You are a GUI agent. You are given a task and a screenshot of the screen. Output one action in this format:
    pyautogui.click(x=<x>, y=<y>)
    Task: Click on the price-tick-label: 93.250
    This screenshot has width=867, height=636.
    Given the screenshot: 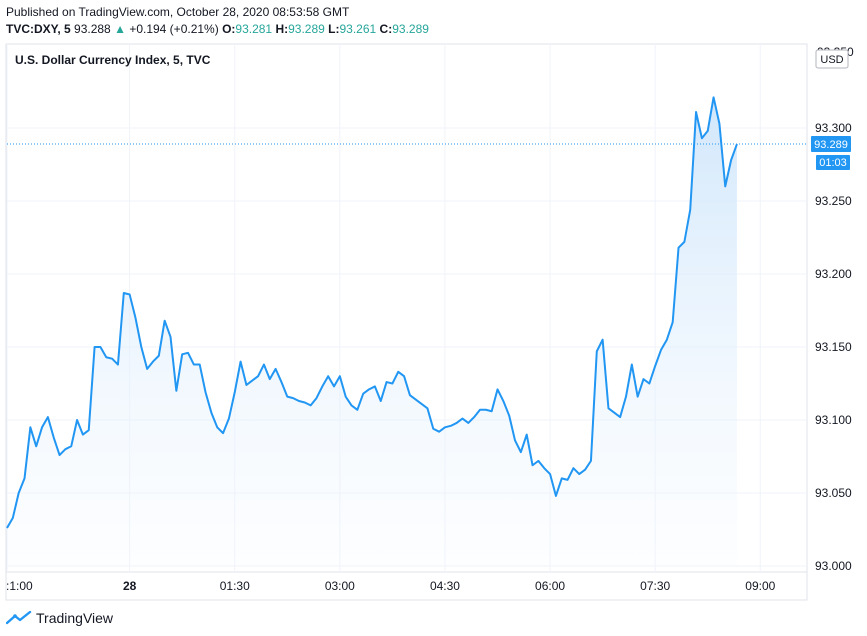 What is the action you would take?
    pyautogui.click(x=833, y=201)
    